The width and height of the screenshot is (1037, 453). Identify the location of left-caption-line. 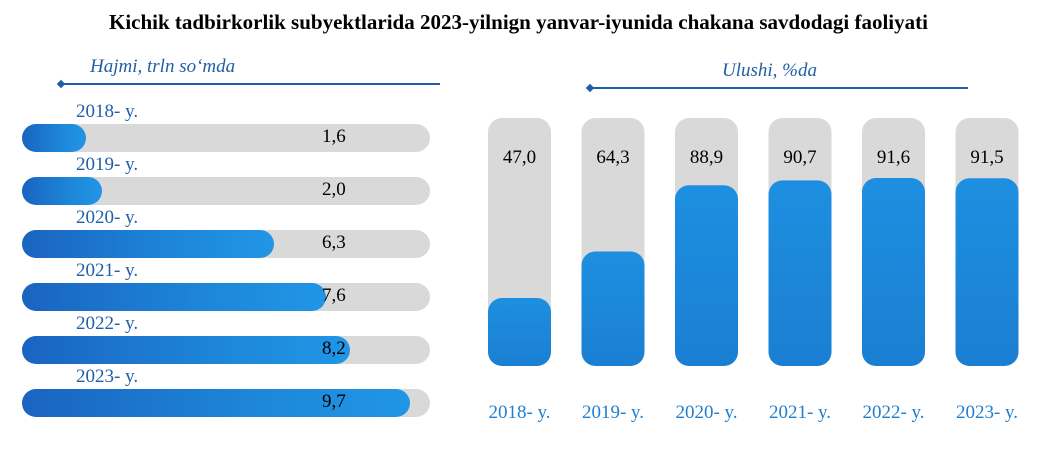
(250, 84).